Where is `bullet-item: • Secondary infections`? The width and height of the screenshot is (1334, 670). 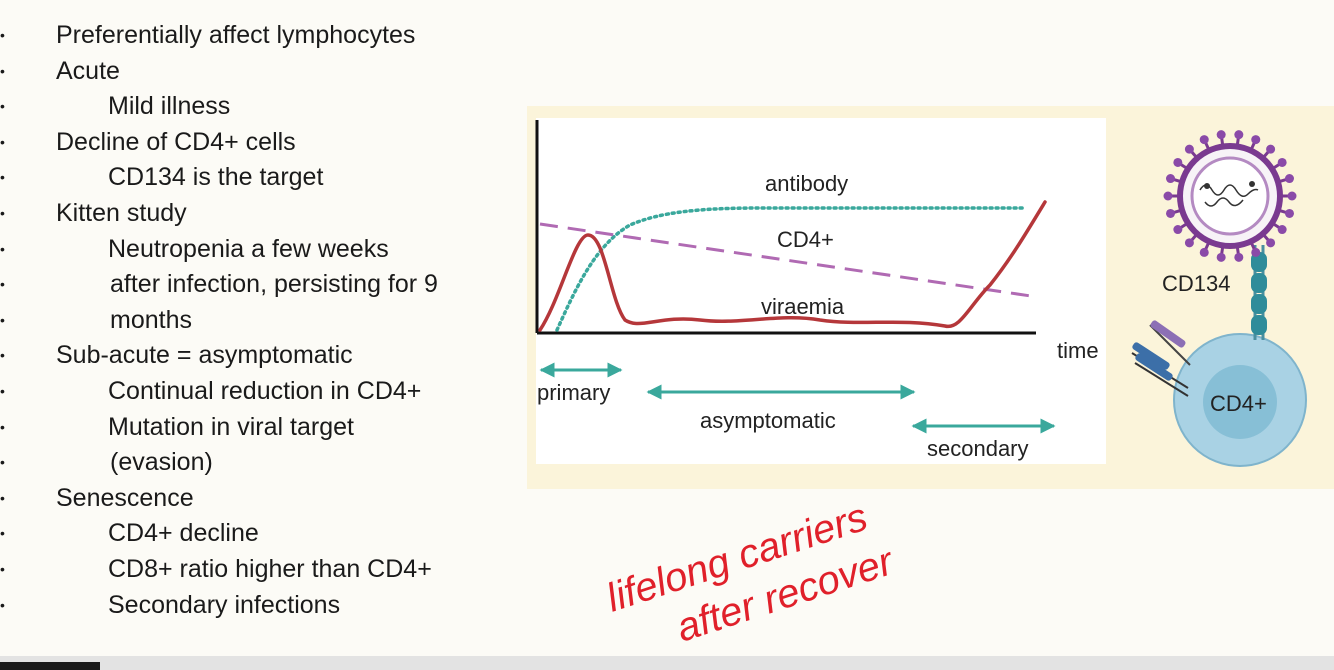
bullet-item: • Secondary infections is located at coordinates (260, 606).